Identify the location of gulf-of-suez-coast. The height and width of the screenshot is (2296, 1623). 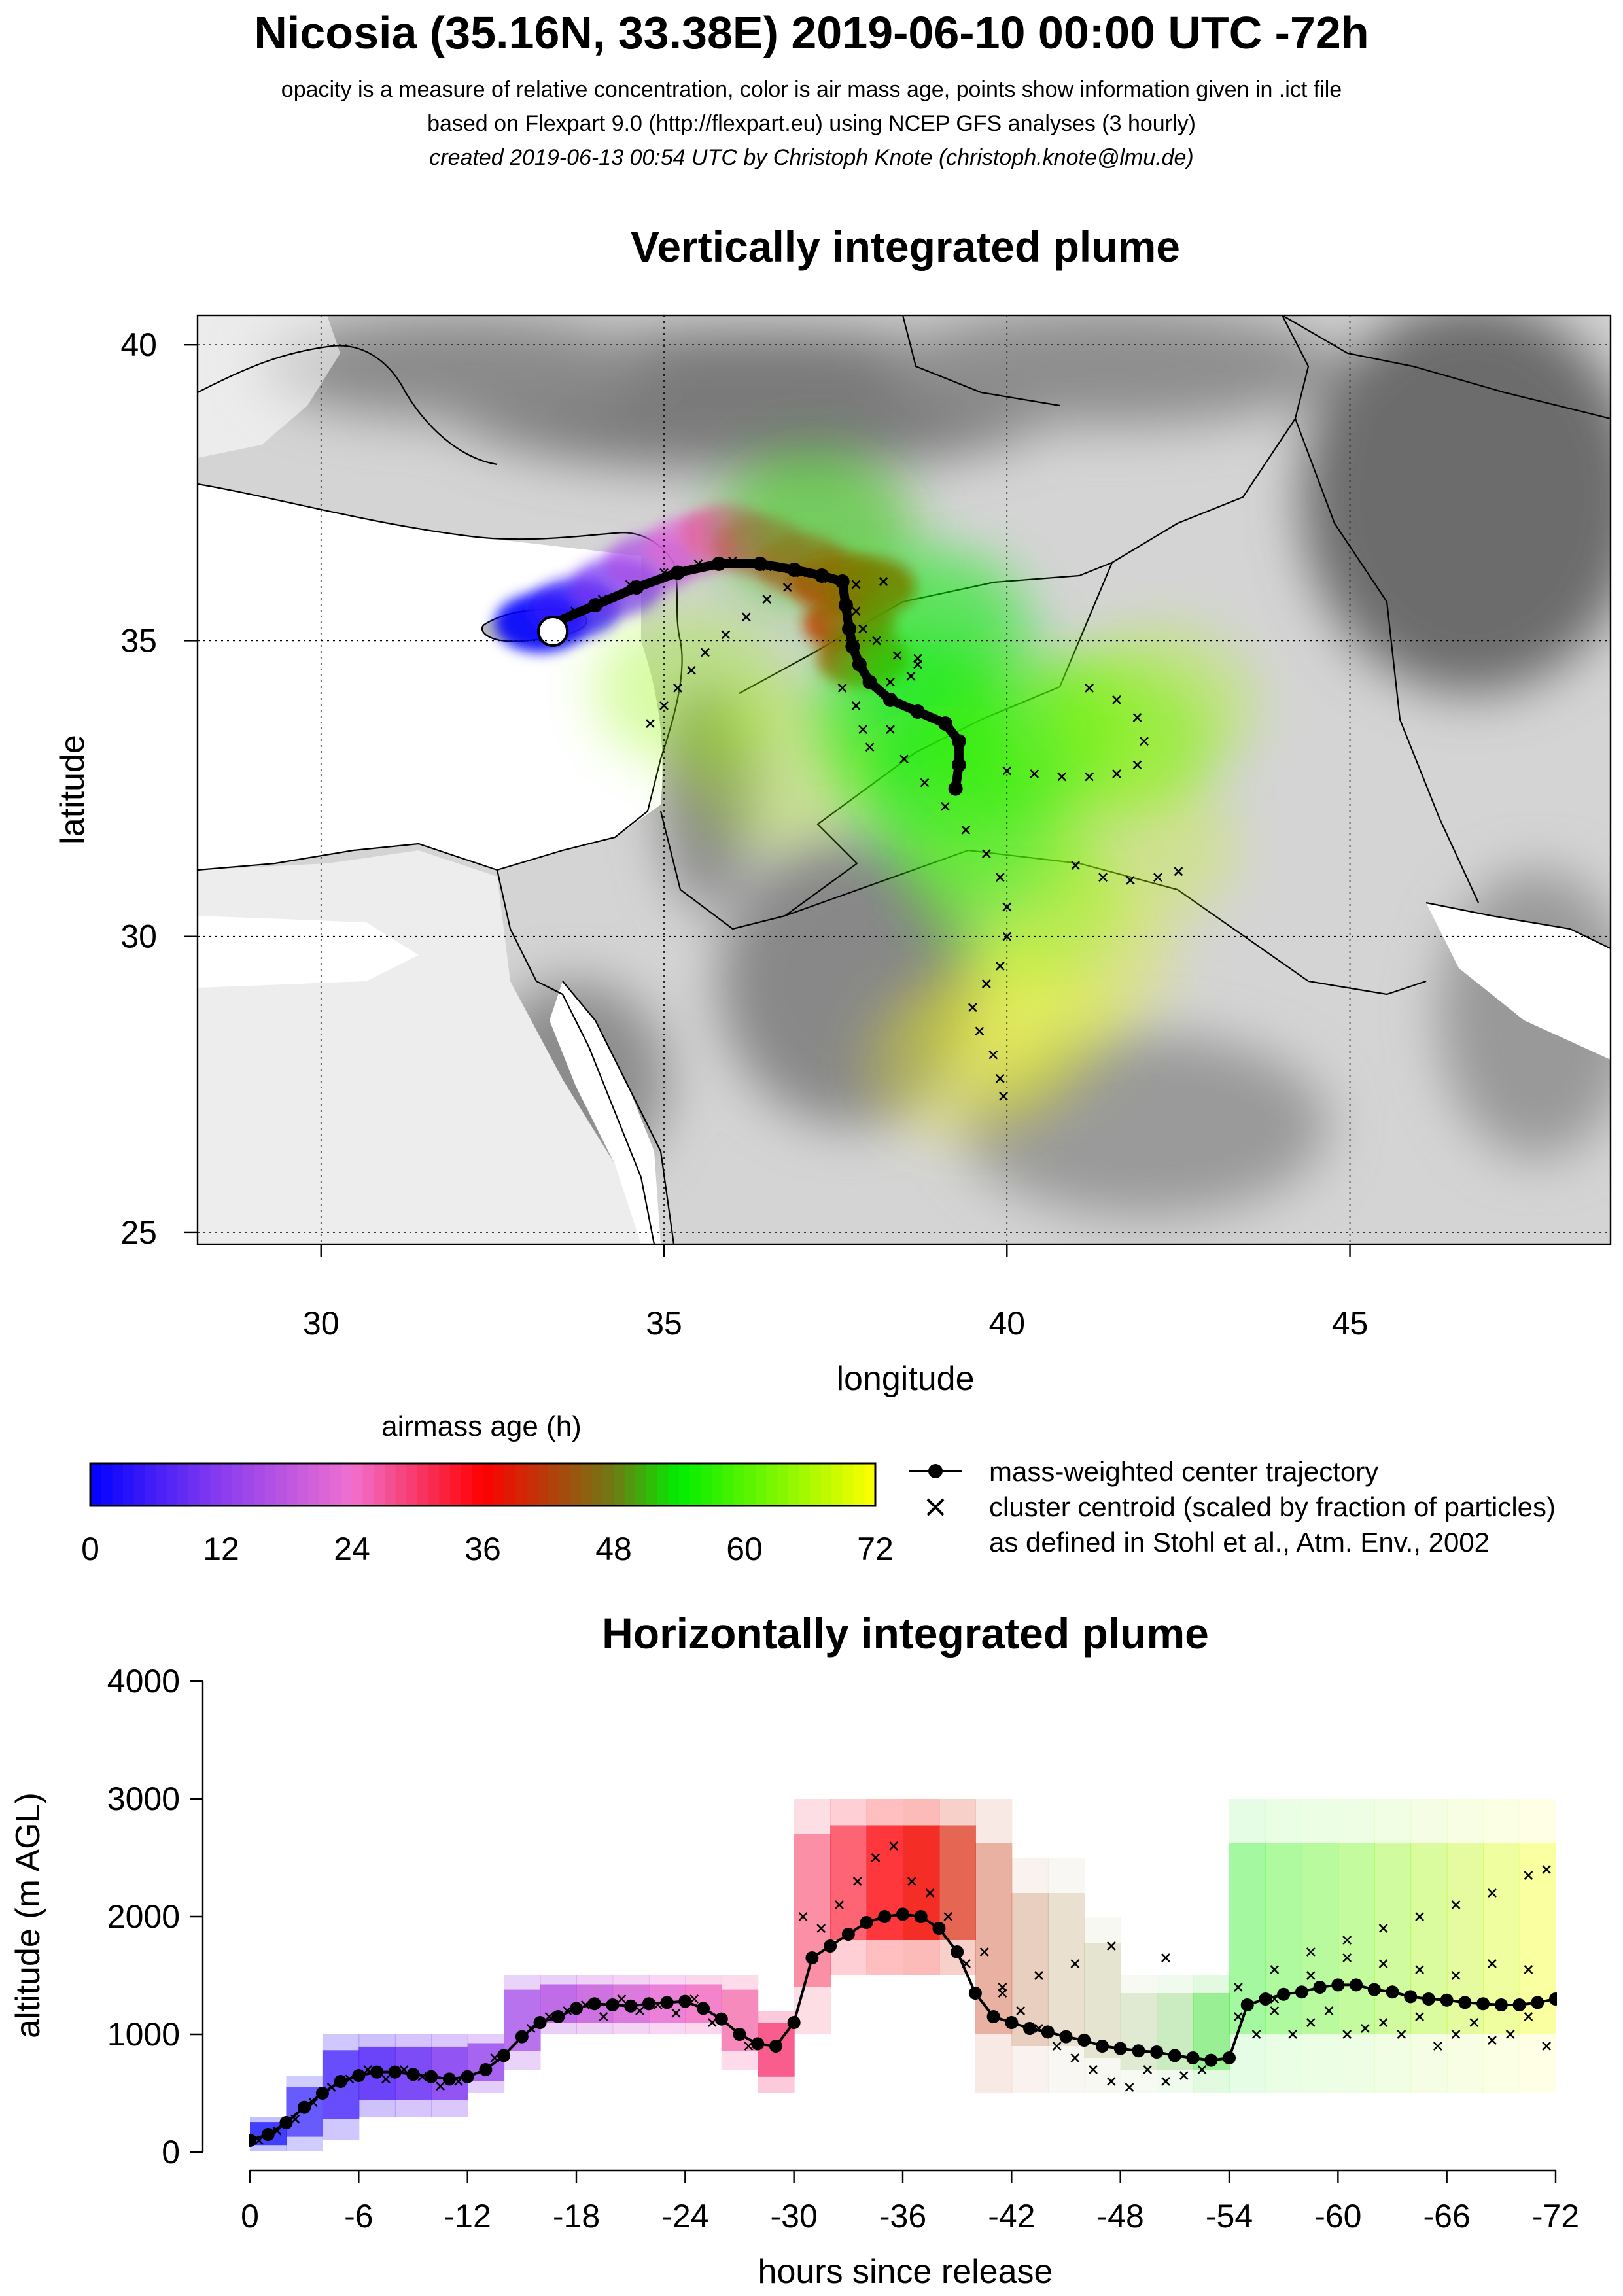
(575, 1056).